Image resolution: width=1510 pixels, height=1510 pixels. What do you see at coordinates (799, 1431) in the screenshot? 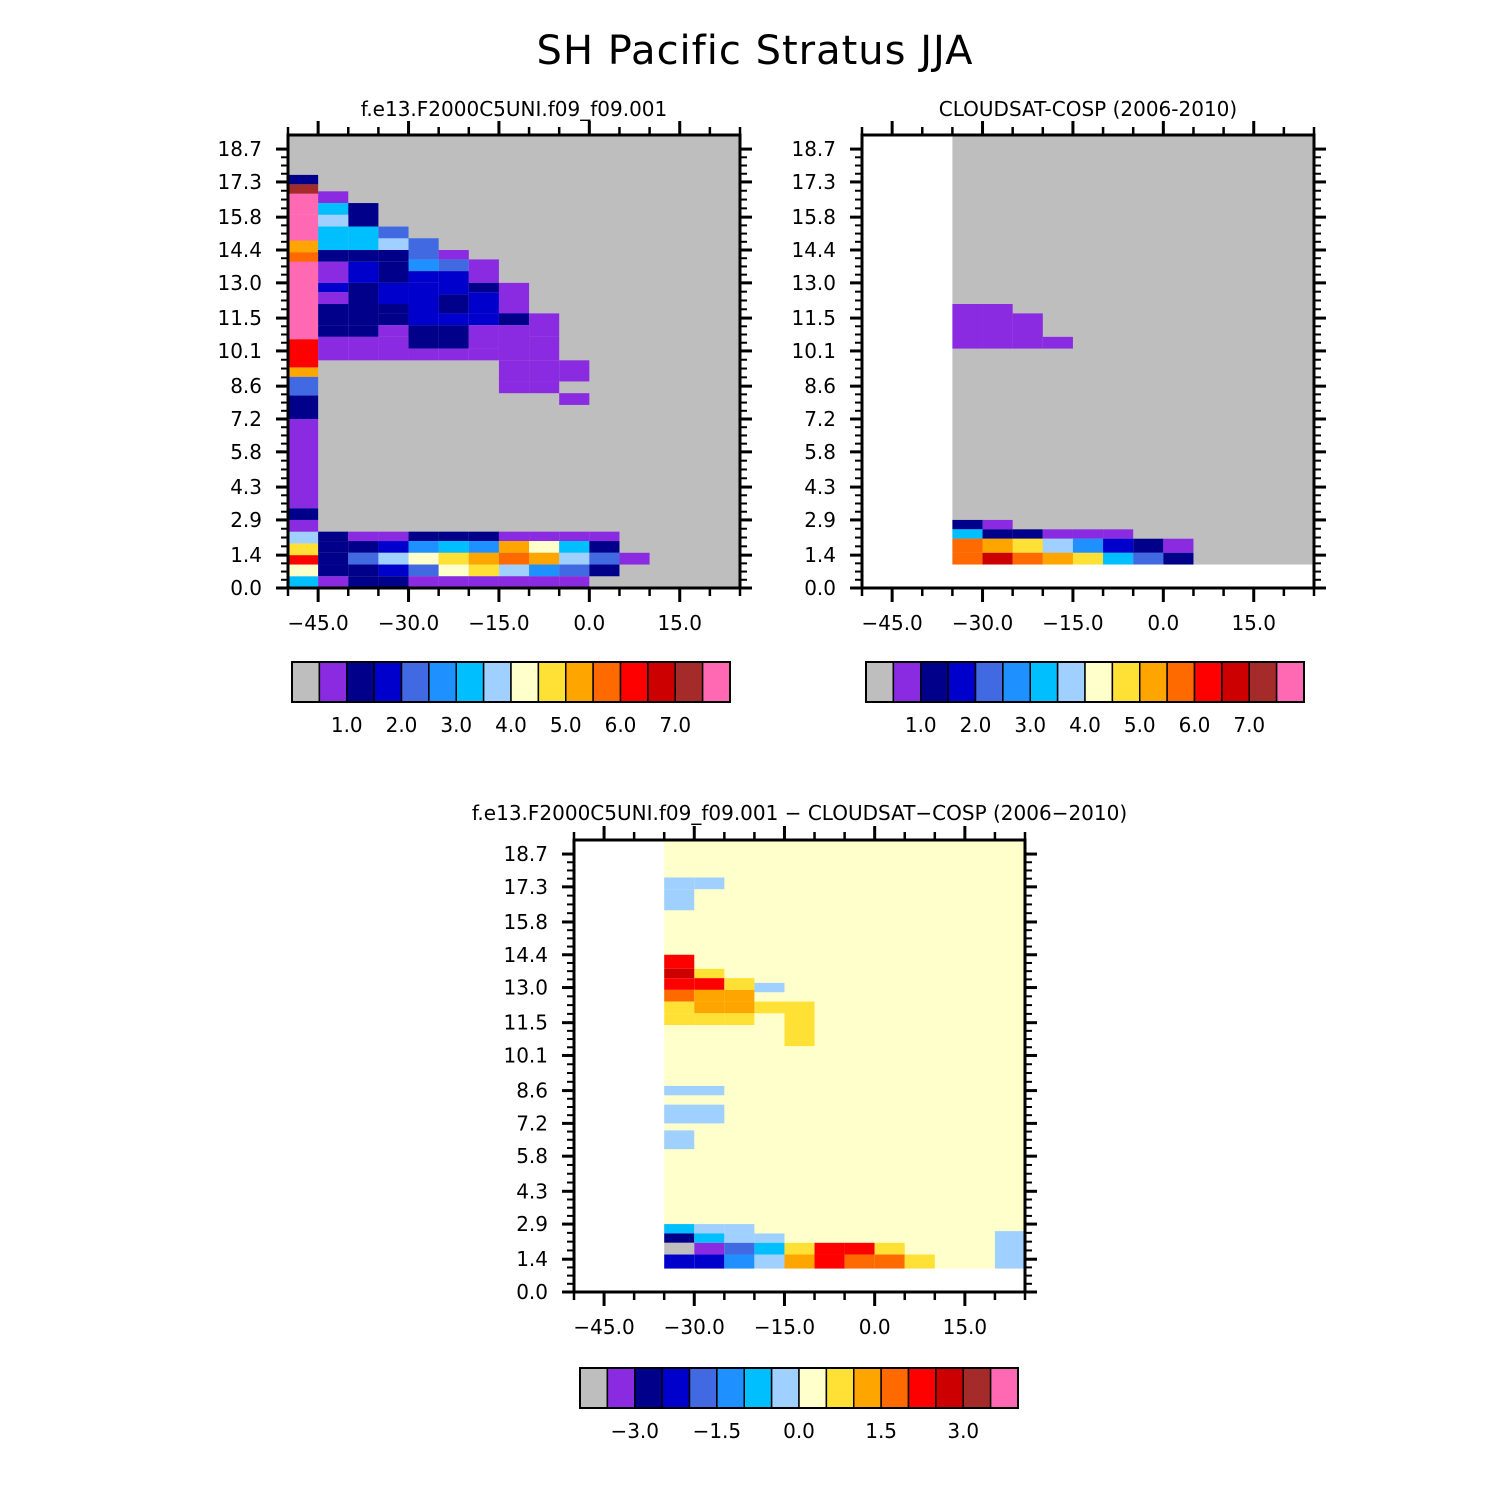
I see `colorbar-label: 0.0` at bounding box center [799, 1431].